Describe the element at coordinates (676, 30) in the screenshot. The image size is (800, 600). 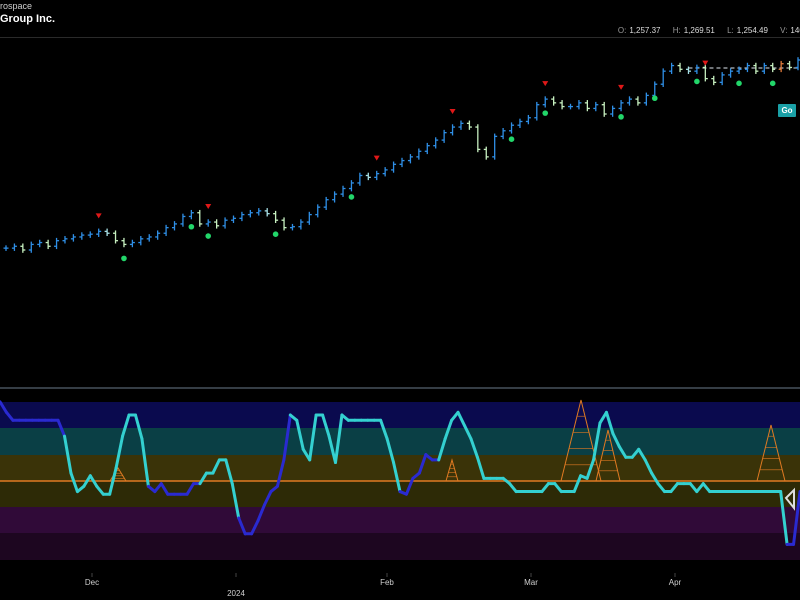
I see `high-key: H:` at that location.